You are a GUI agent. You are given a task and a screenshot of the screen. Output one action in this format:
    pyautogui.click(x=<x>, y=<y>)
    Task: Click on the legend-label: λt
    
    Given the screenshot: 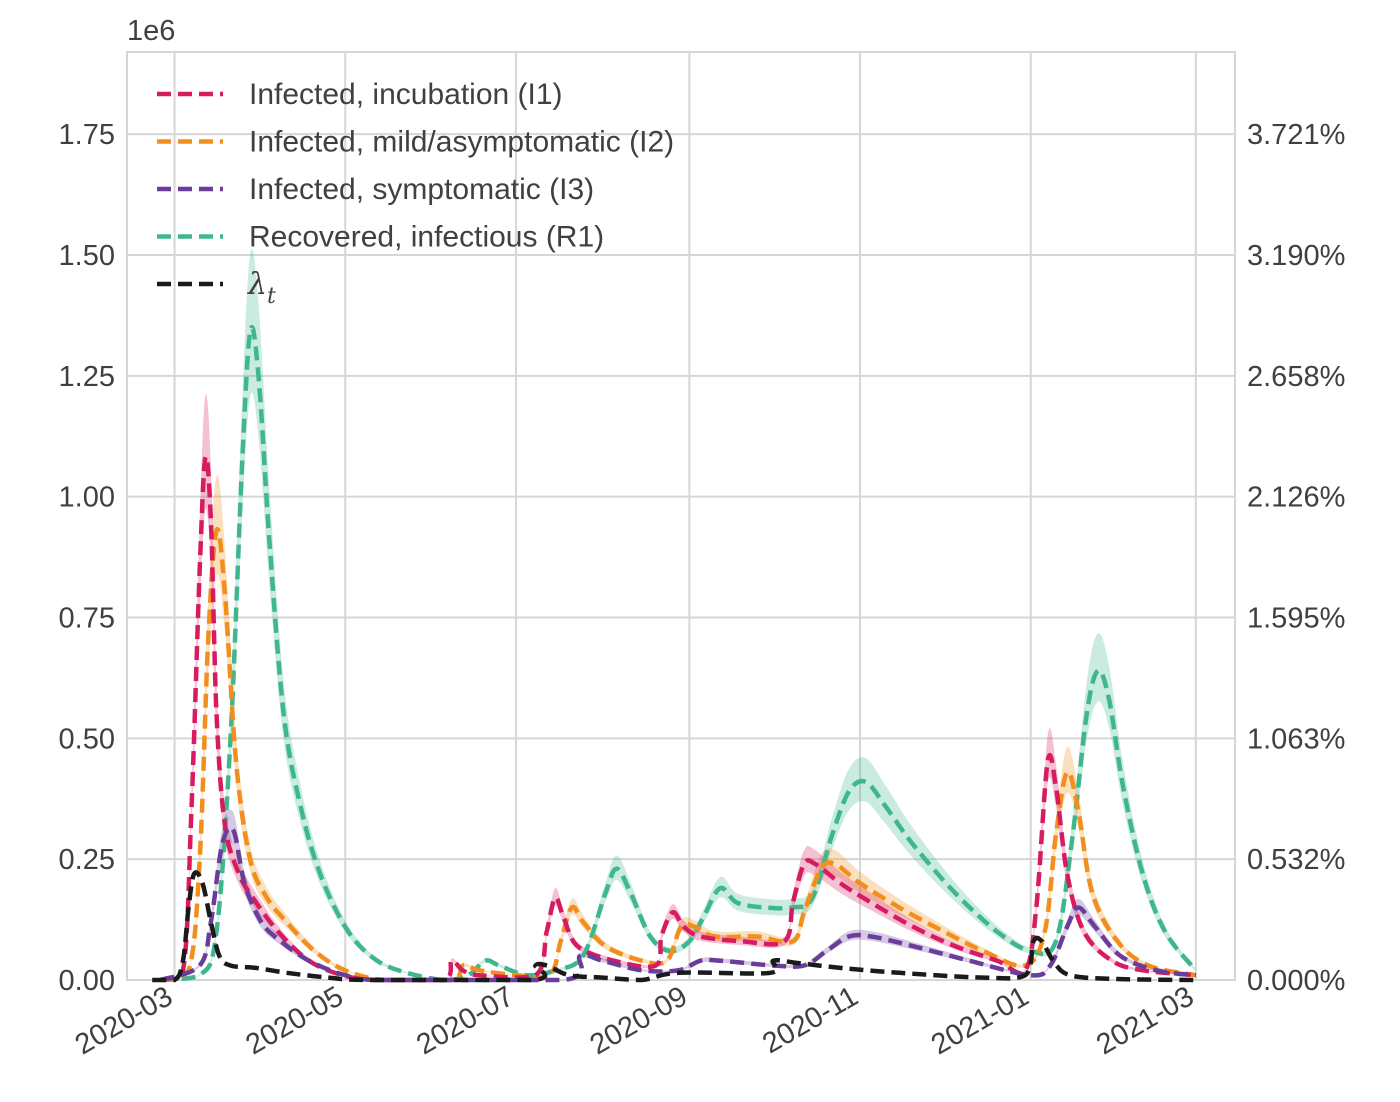 What is the action you would take?
    pyautogui.click(x=261, y=288)
    